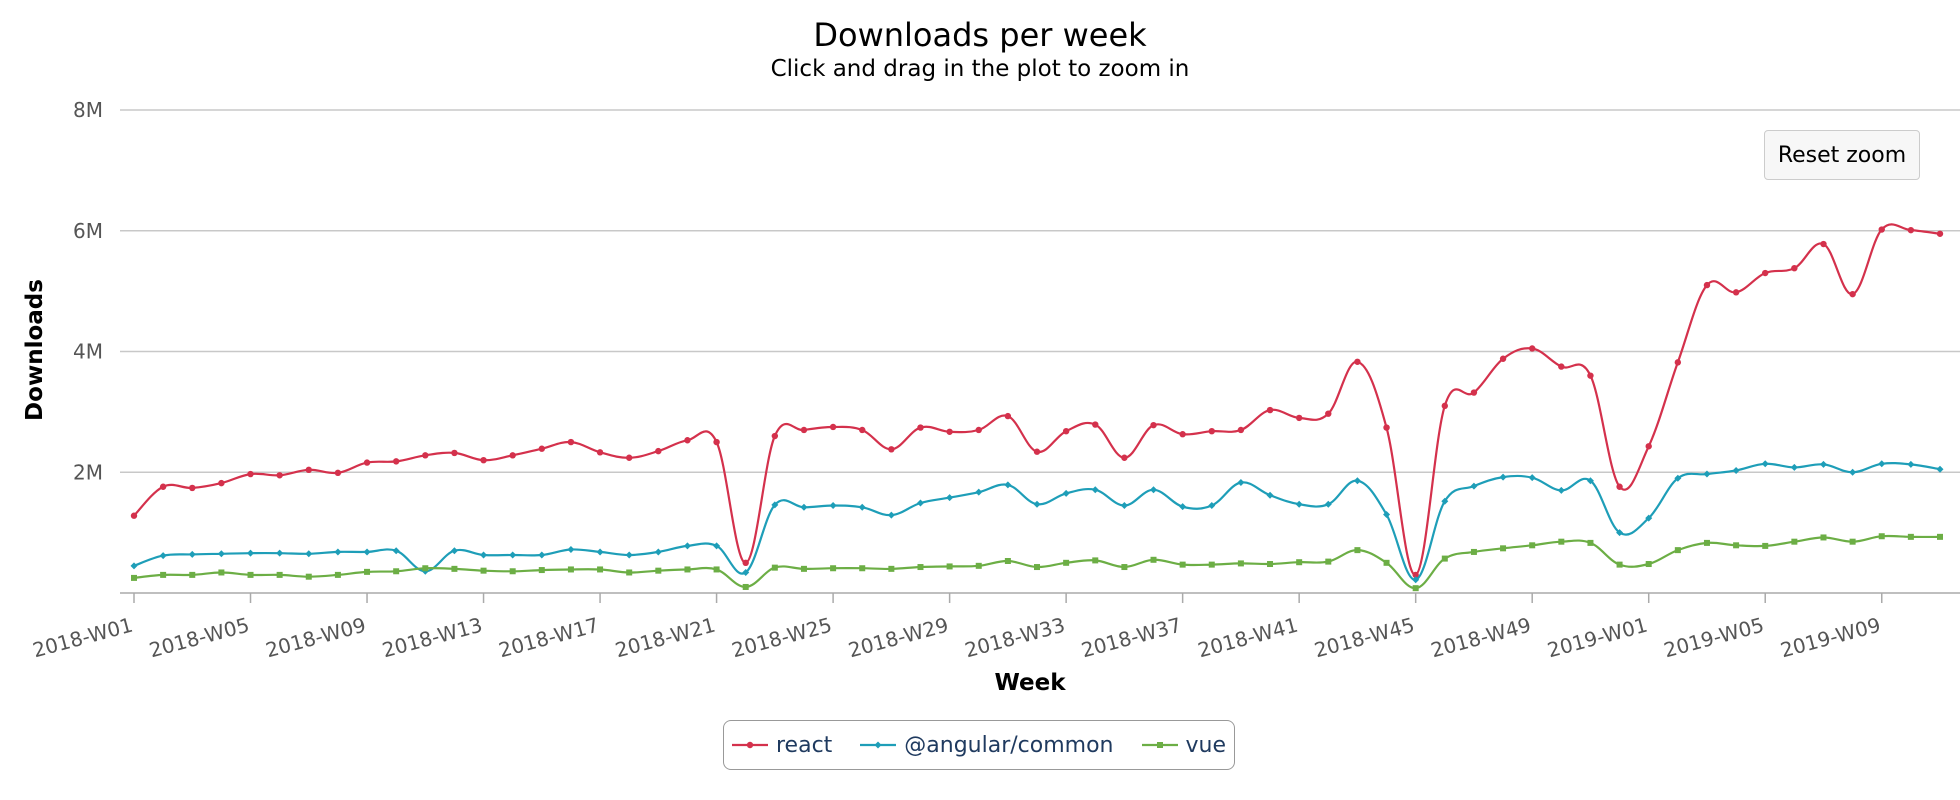  Describe the element at coordinates (1183, 745) in the screenshot. I see `legend-item-vue: vue` at that location.